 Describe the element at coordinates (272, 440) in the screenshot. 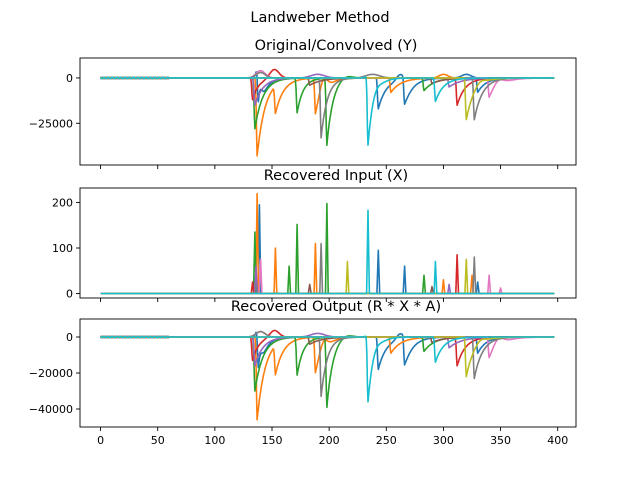

I see `x-tick-label: 150` at that location.